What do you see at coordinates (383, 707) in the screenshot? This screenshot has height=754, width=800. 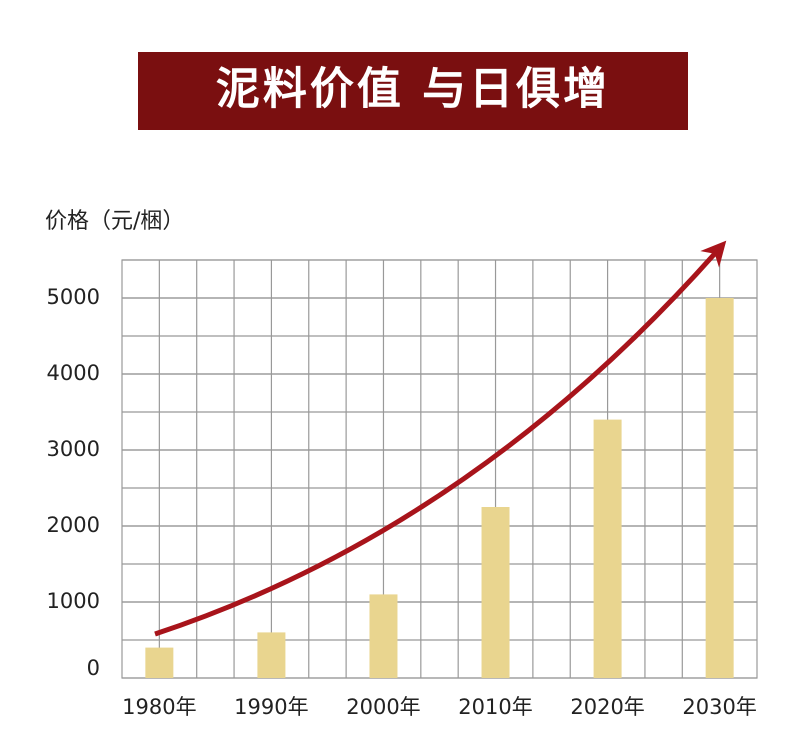 I see `x-tick-label: 2000年` at bounding box center [383, 707].